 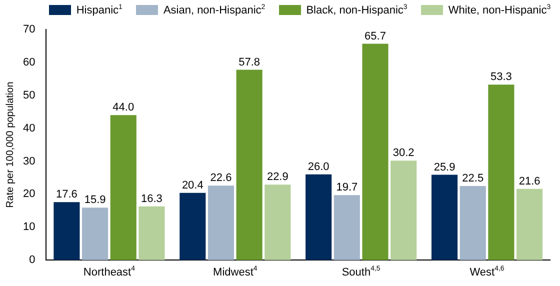 I want to click on data-label: 19.7, so click(x=347, y=188).